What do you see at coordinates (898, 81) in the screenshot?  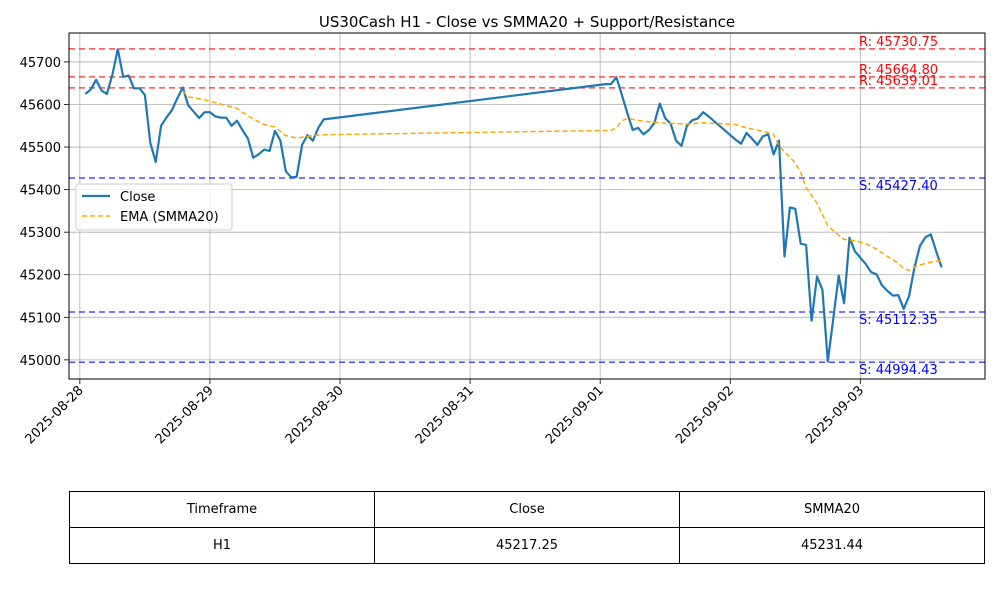 I see `resistance-label: R: 45639.01` at bounding box center [898, 81].